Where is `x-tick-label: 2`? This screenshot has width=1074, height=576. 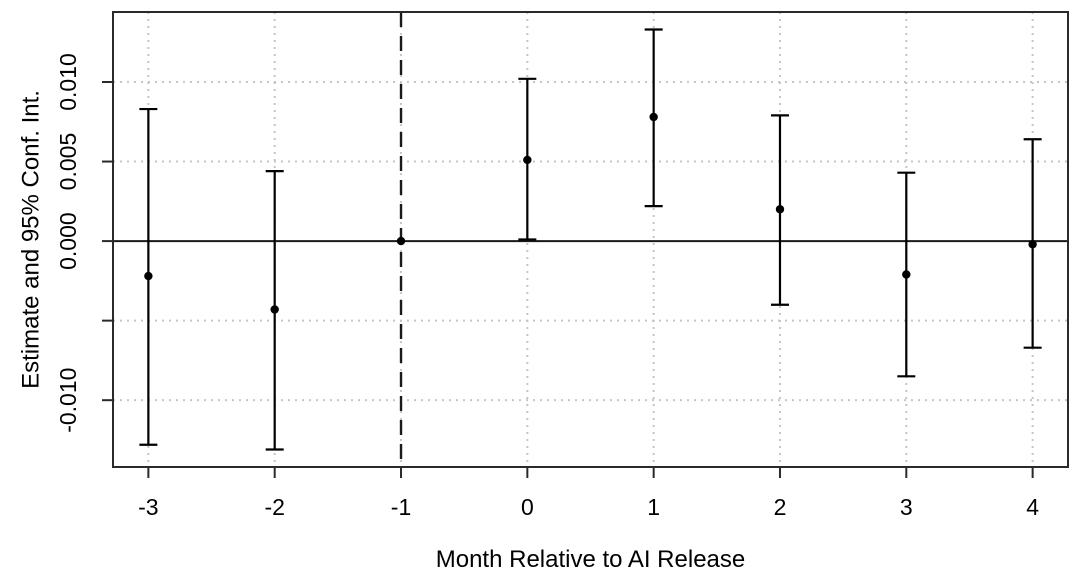 x-tick-label: 2 is located at coordinates (780, 507).